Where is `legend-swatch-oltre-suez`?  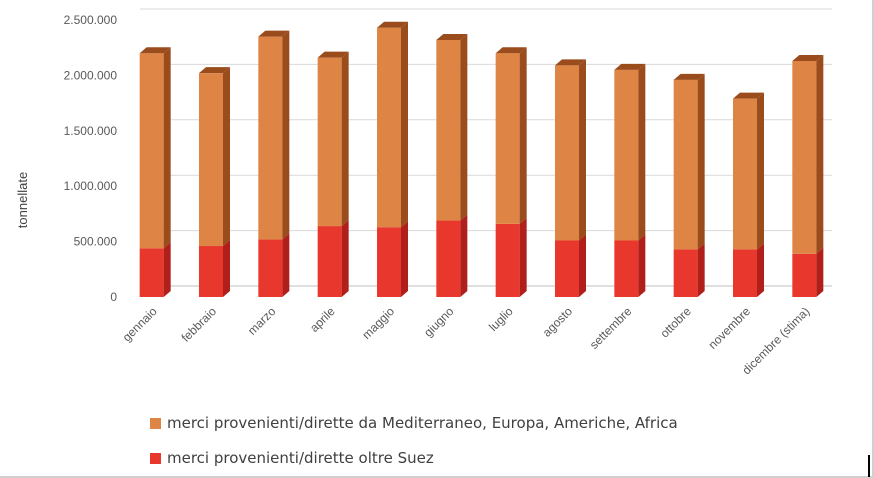
legend-swatch-oltre-suez is located at coordinates (155, 458).